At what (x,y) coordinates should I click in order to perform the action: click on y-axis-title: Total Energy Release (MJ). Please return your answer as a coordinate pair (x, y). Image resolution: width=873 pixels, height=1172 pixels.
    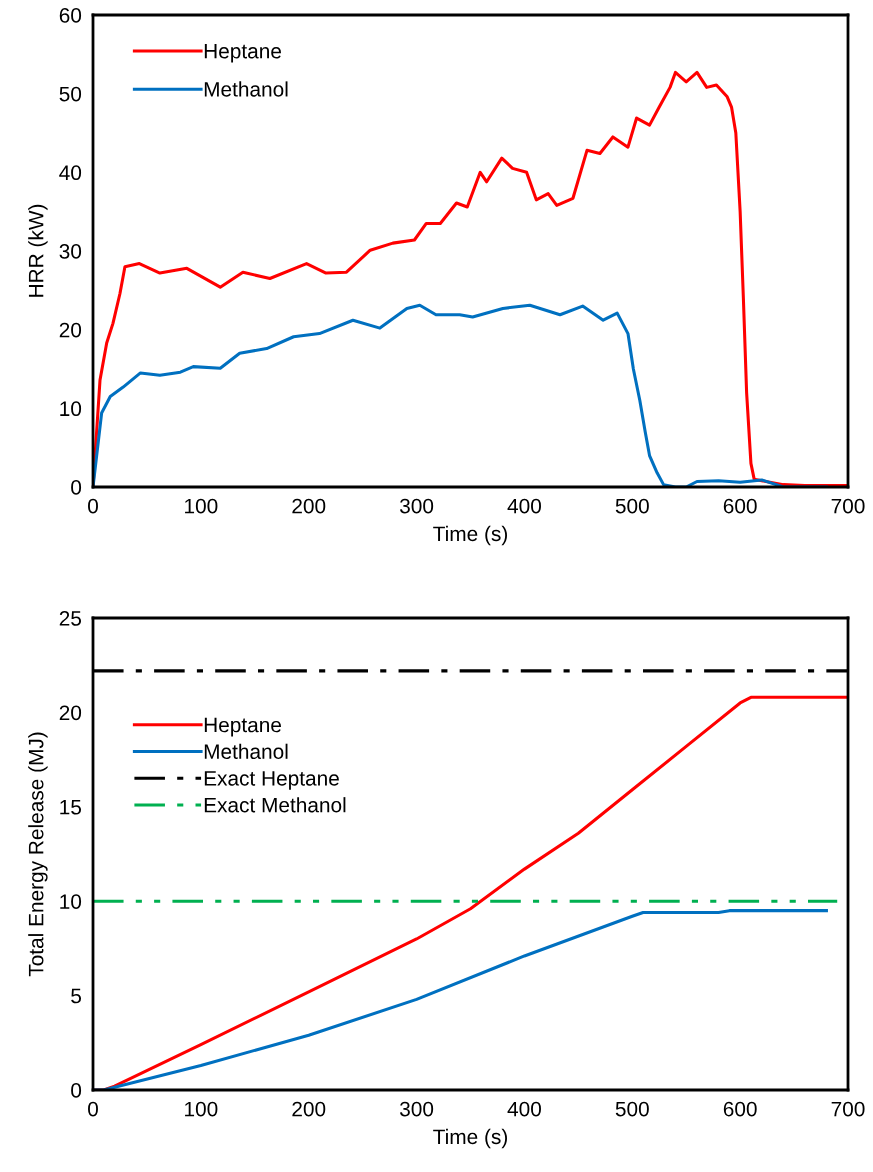
    Looking at the image, I should click on (38, 854).